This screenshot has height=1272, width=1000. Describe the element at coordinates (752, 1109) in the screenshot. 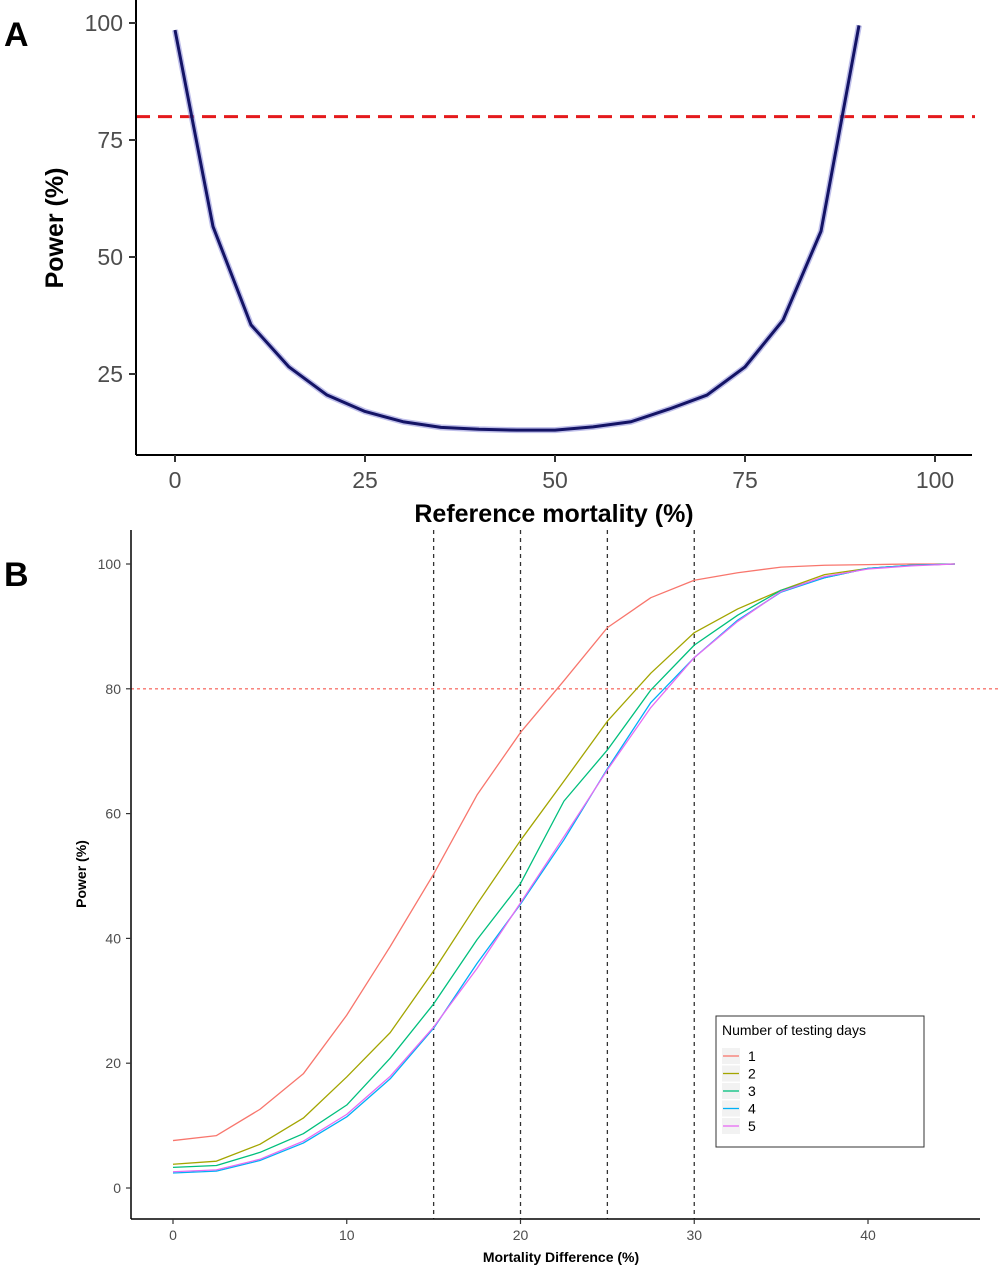

I see `legend-label-4: 4` at that location.